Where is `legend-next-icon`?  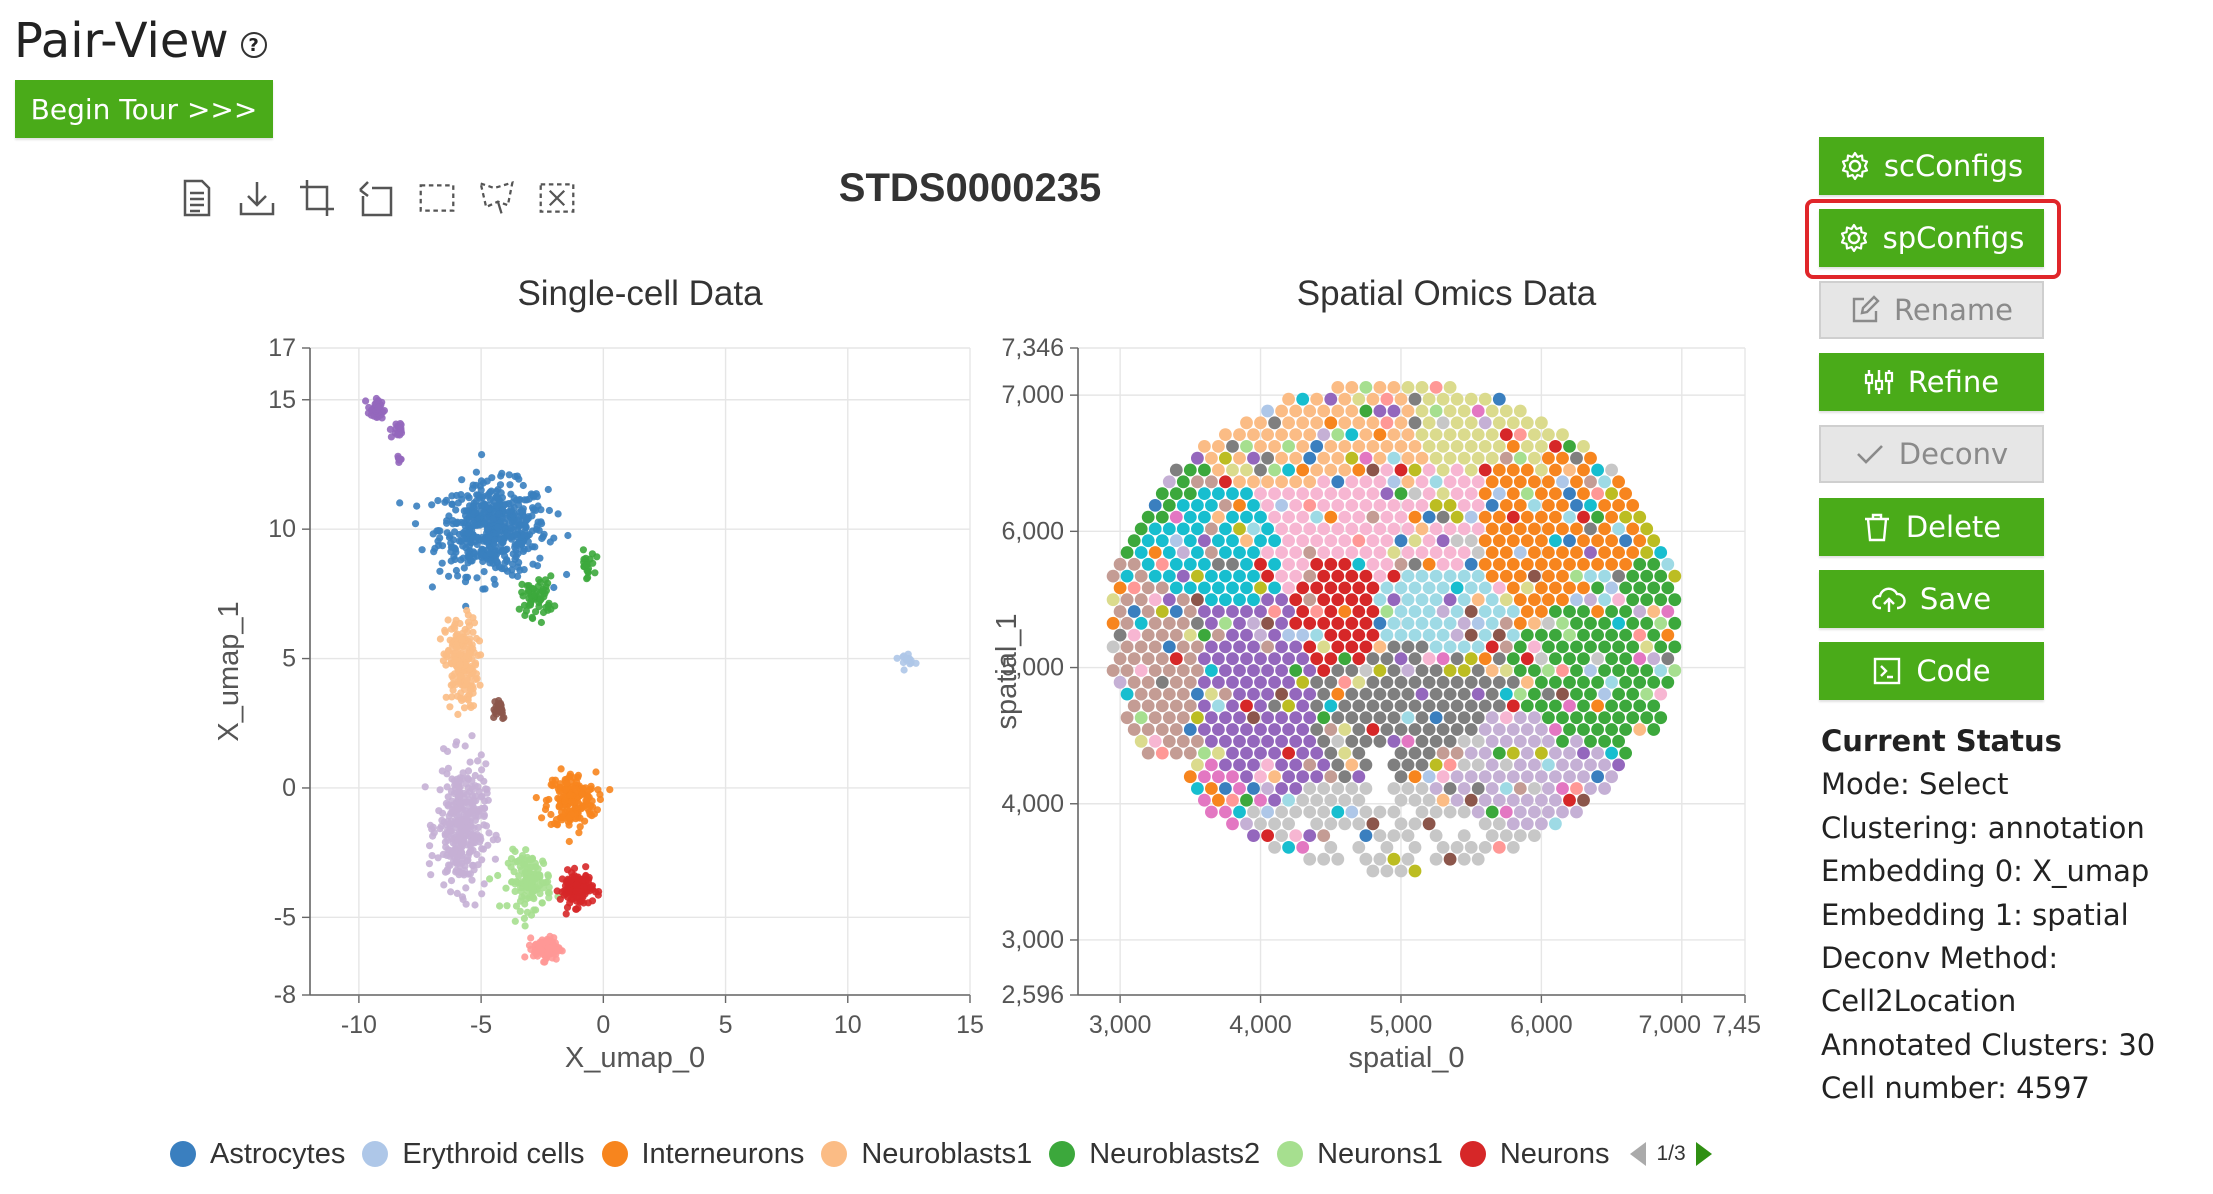 legend-next-icon is located at coordinates (1703, 1154).